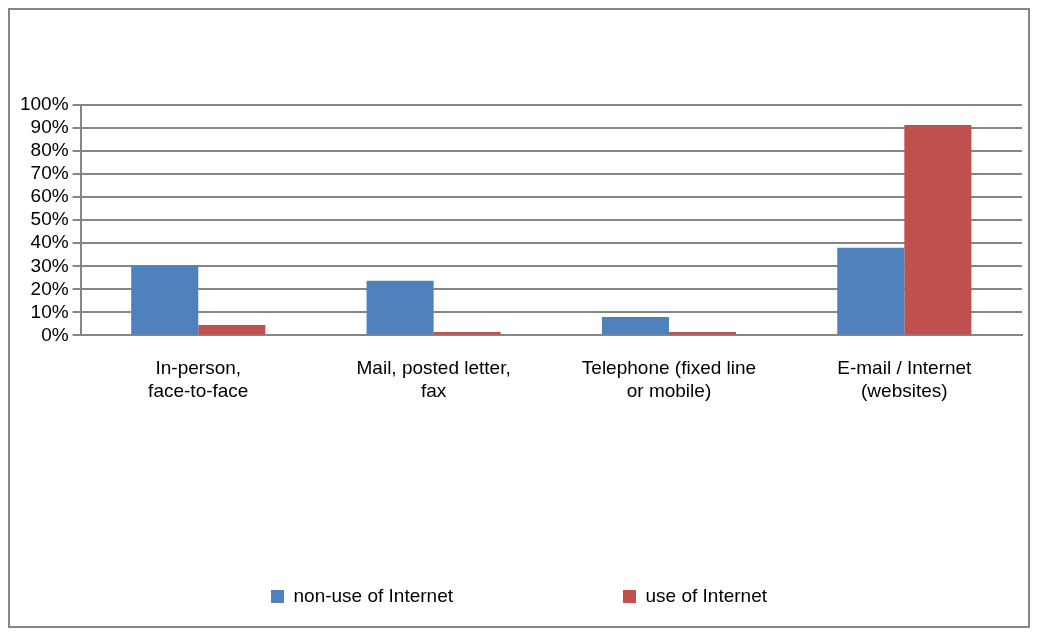 The height and width of the screenshot is (639, 1042). Describe the element at coordinates (49, 150) in the screenshot. I see `y-tick-label: 80%` at that location.